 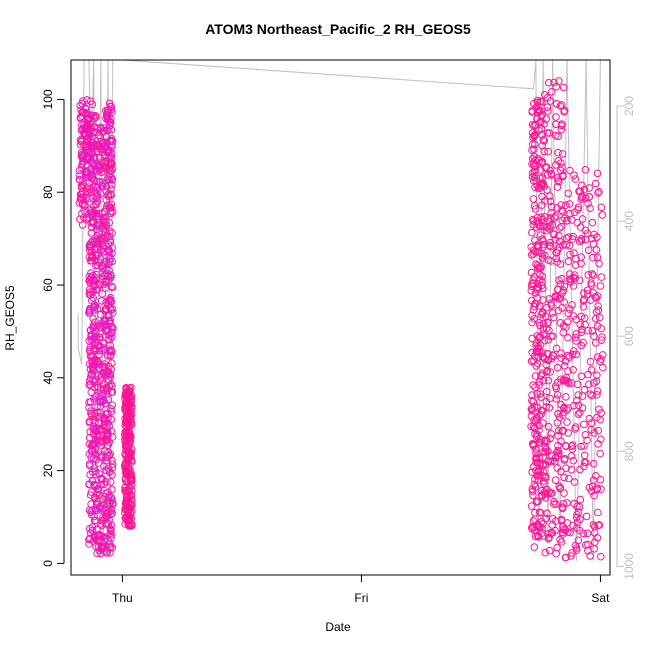 What do you see at coordinates (10, 318) in the screenshot?
I see `y-axis-label: RH_GEOS5` at bounding box center [10, 318].